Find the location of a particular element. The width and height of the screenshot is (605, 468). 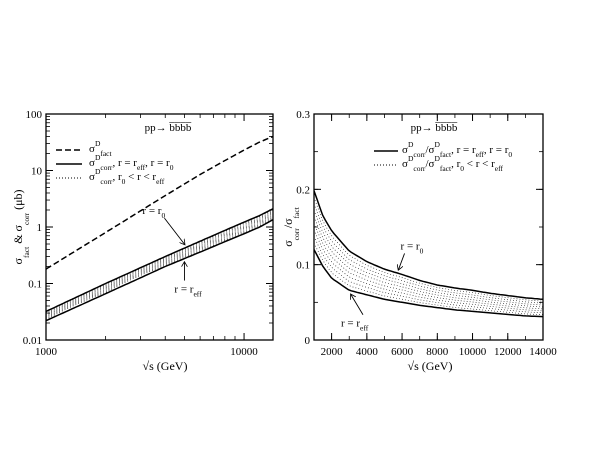

svg-text: σcorr/σfact is located at coordinates (291, 226).